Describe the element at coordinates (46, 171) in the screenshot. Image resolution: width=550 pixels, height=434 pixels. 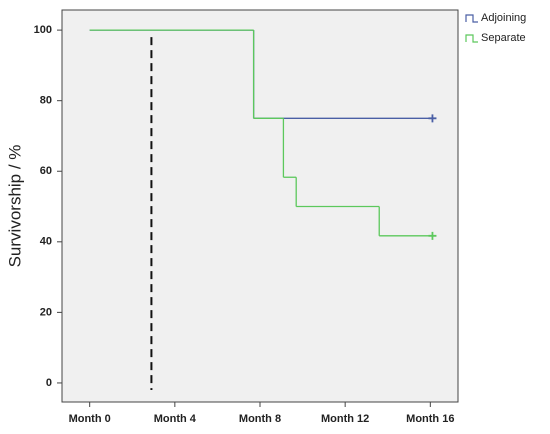
I see `y-tick-label: 60` at that location.